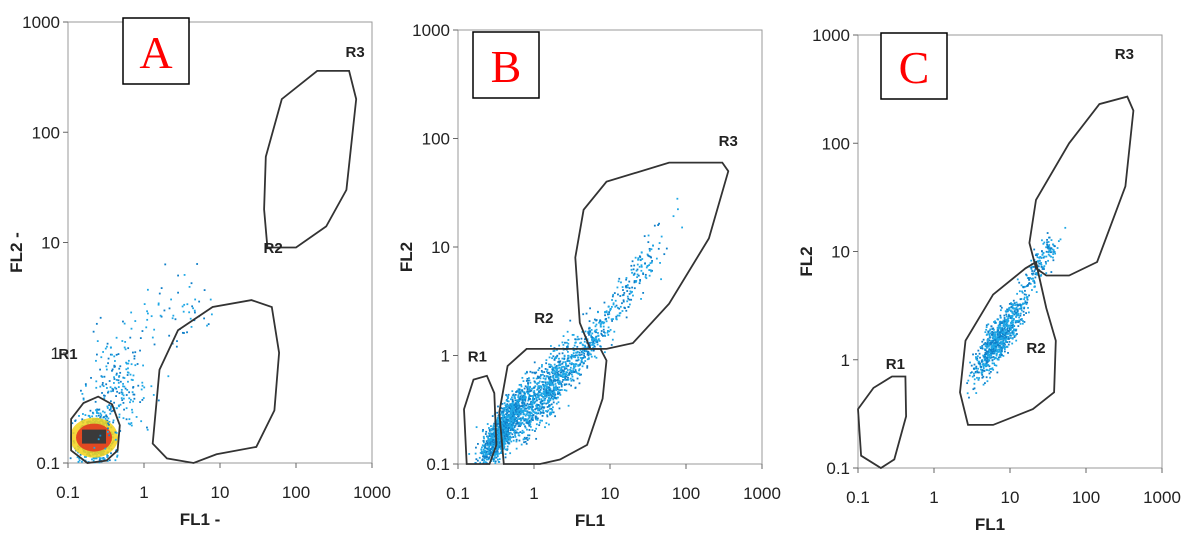 The height and width of the screenshot is (535, 1203). What do you see at coordinates (273, 248) in the screenshot?
I see `region-label: R2` at bounding box center [273, 248].